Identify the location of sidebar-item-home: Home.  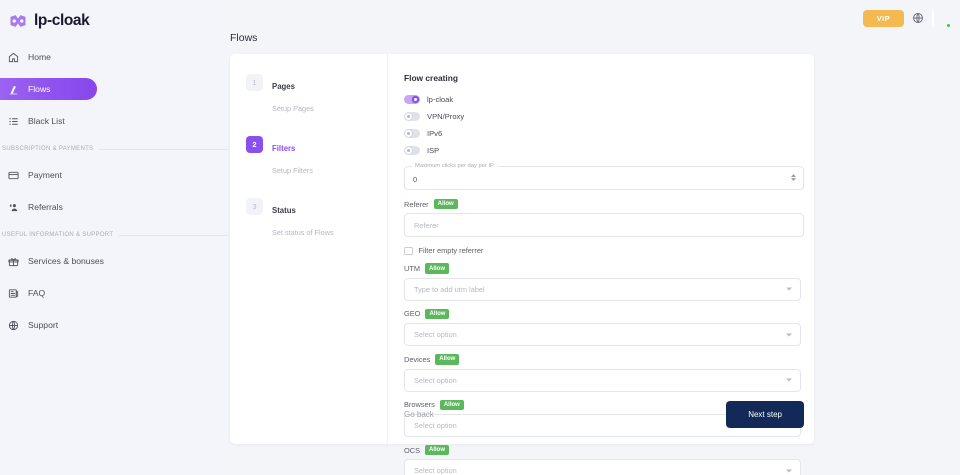
(114, 57).